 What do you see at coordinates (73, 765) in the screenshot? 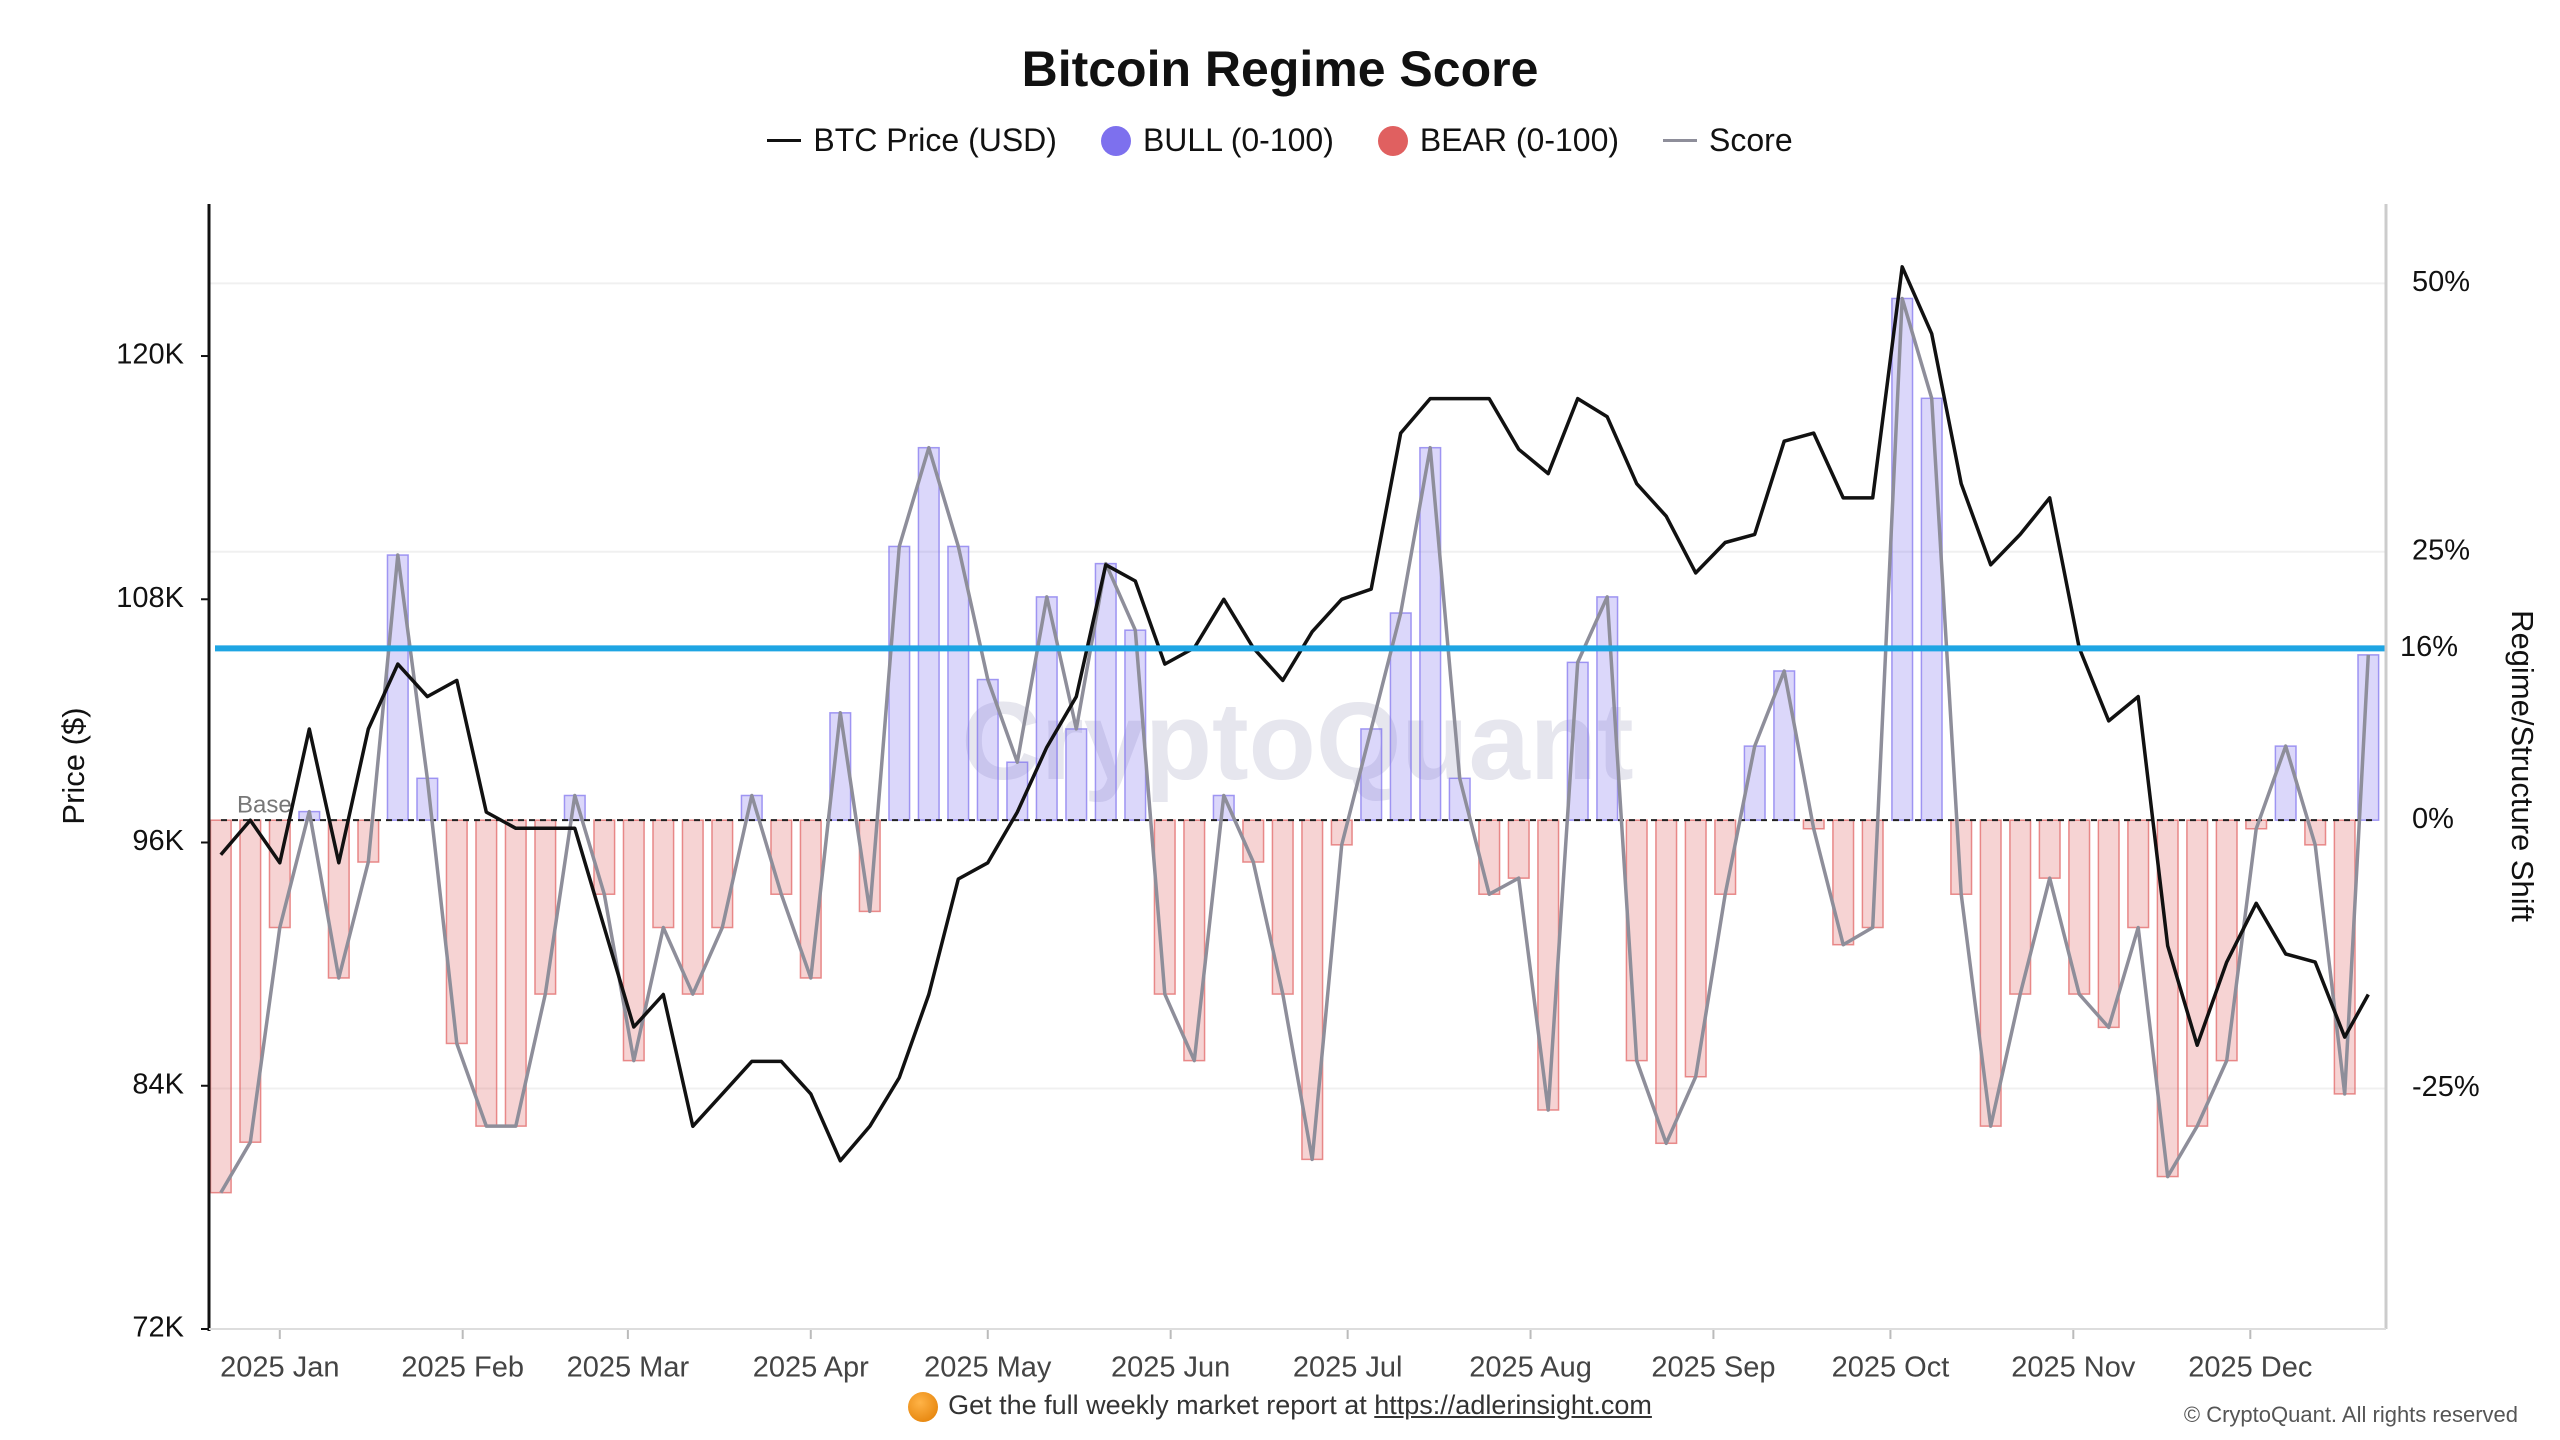
I see `y-axis-label: Price ($)` at bounding box center [73, 765].